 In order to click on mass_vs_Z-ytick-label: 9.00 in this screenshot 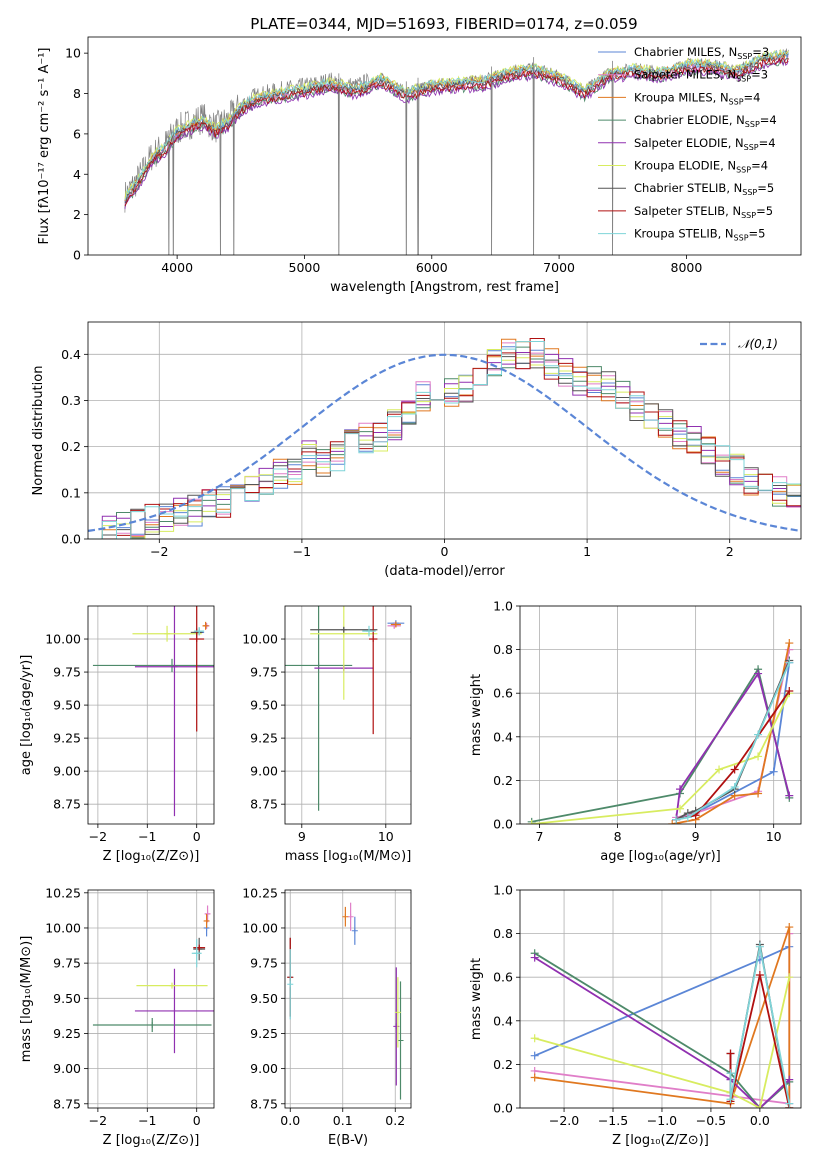, I will do `click(67, 1068)`.